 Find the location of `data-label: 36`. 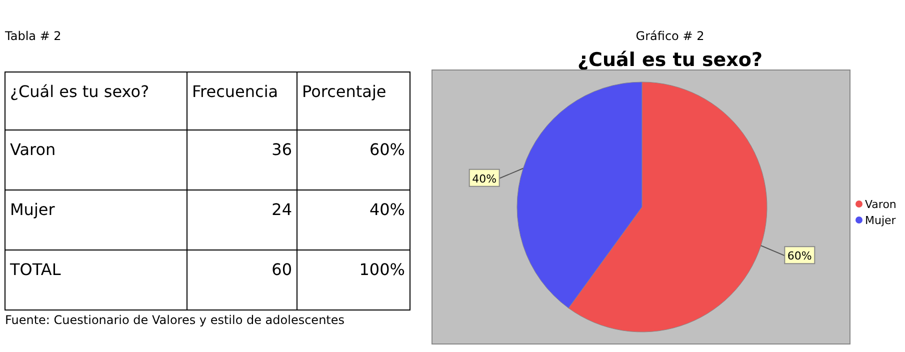

data-label: 36 is located at coordinates (282, 149).